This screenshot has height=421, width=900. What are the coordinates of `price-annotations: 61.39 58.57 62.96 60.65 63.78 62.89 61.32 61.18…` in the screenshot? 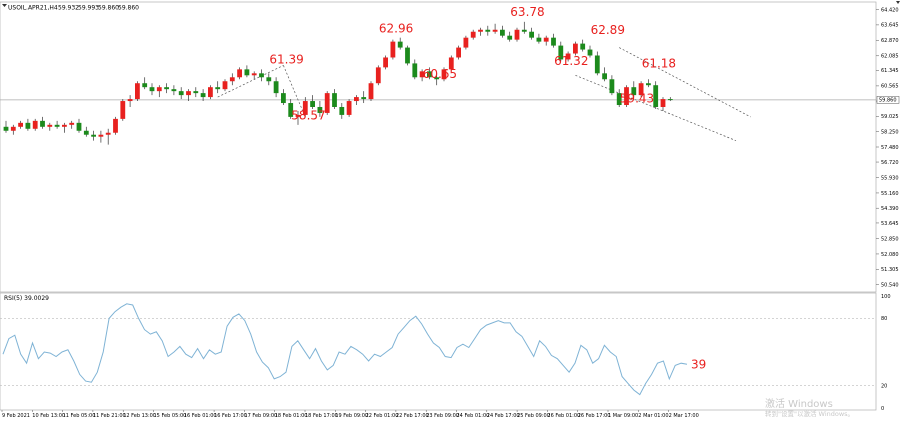 It's located at (472, 63).